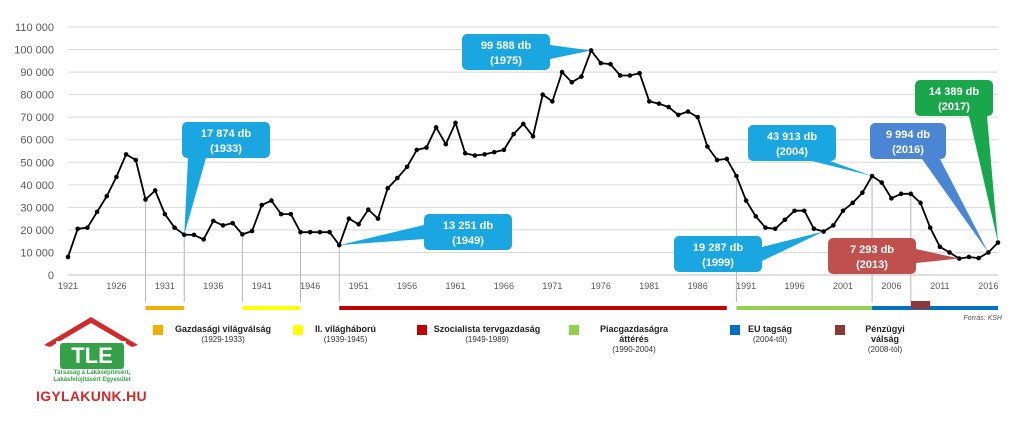 The width and height of the screenshot is (1024, 441). I want to click on callout-year: (1949), so click(468, 241).